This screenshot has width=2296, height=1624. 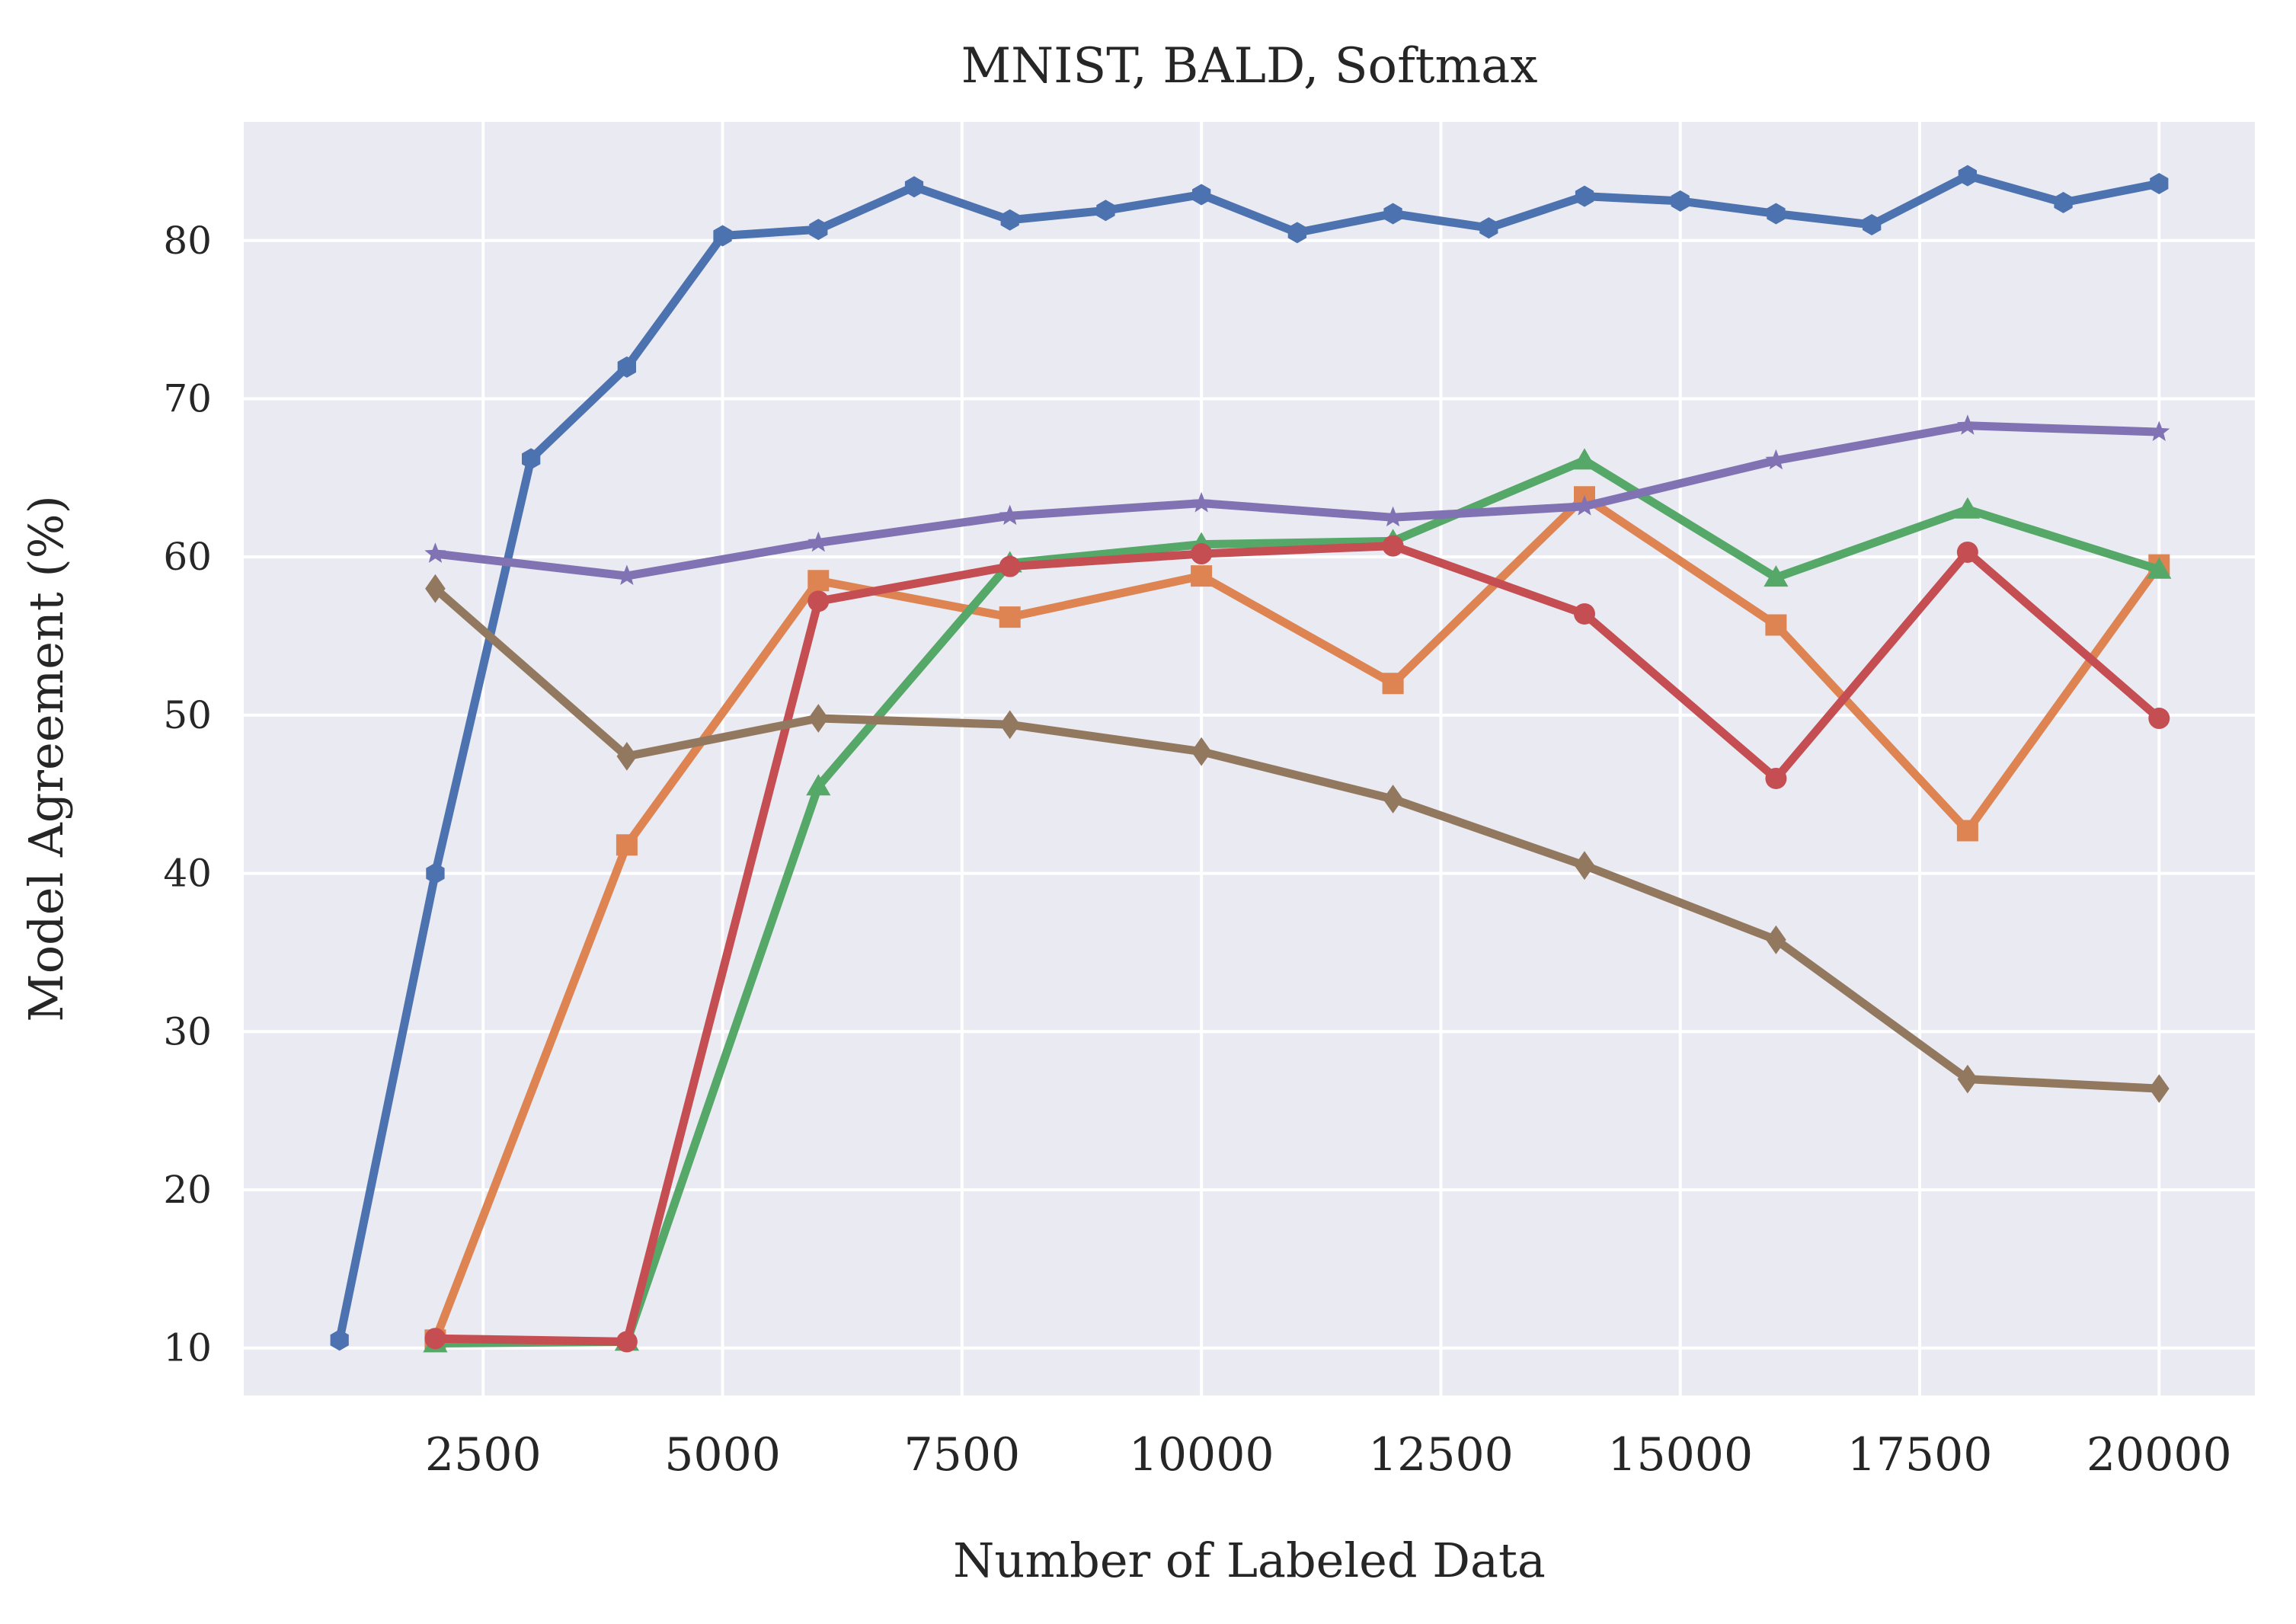 I want to click on x-tick-label: 15000, so click(x=1680, y=1455).